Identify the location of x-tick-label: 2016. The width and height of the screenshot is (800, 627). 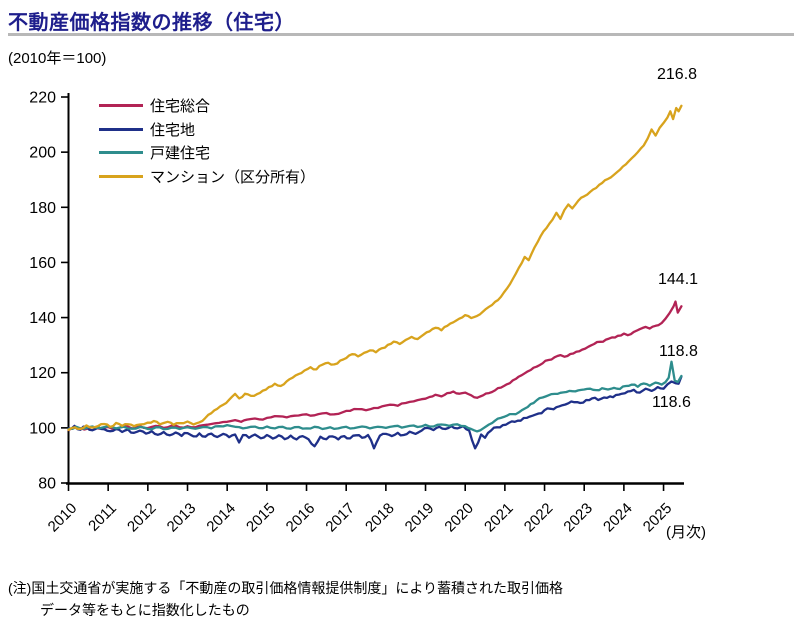
(301, 518).